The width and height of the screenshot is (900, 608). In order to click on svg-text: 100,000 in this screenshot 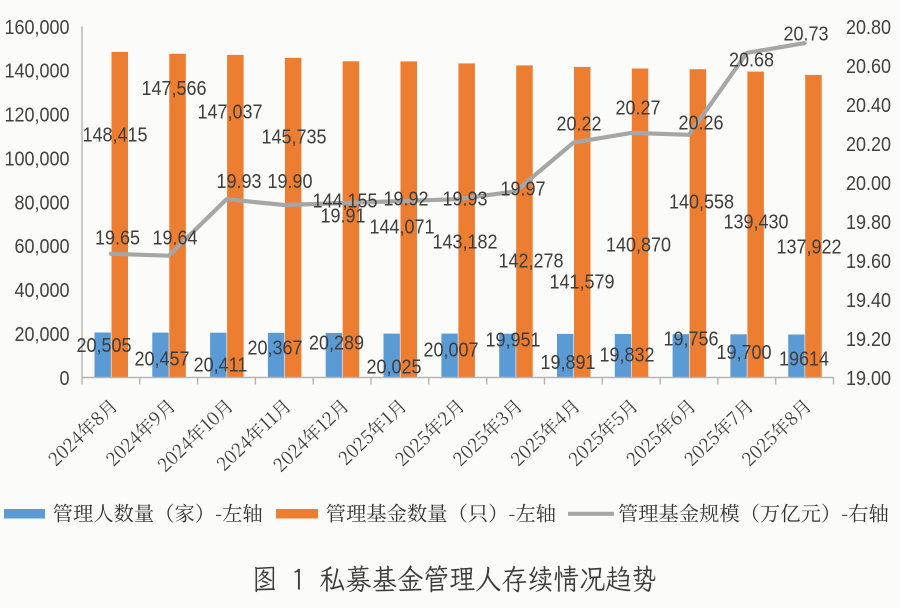, I will do `click(36, 160)`.